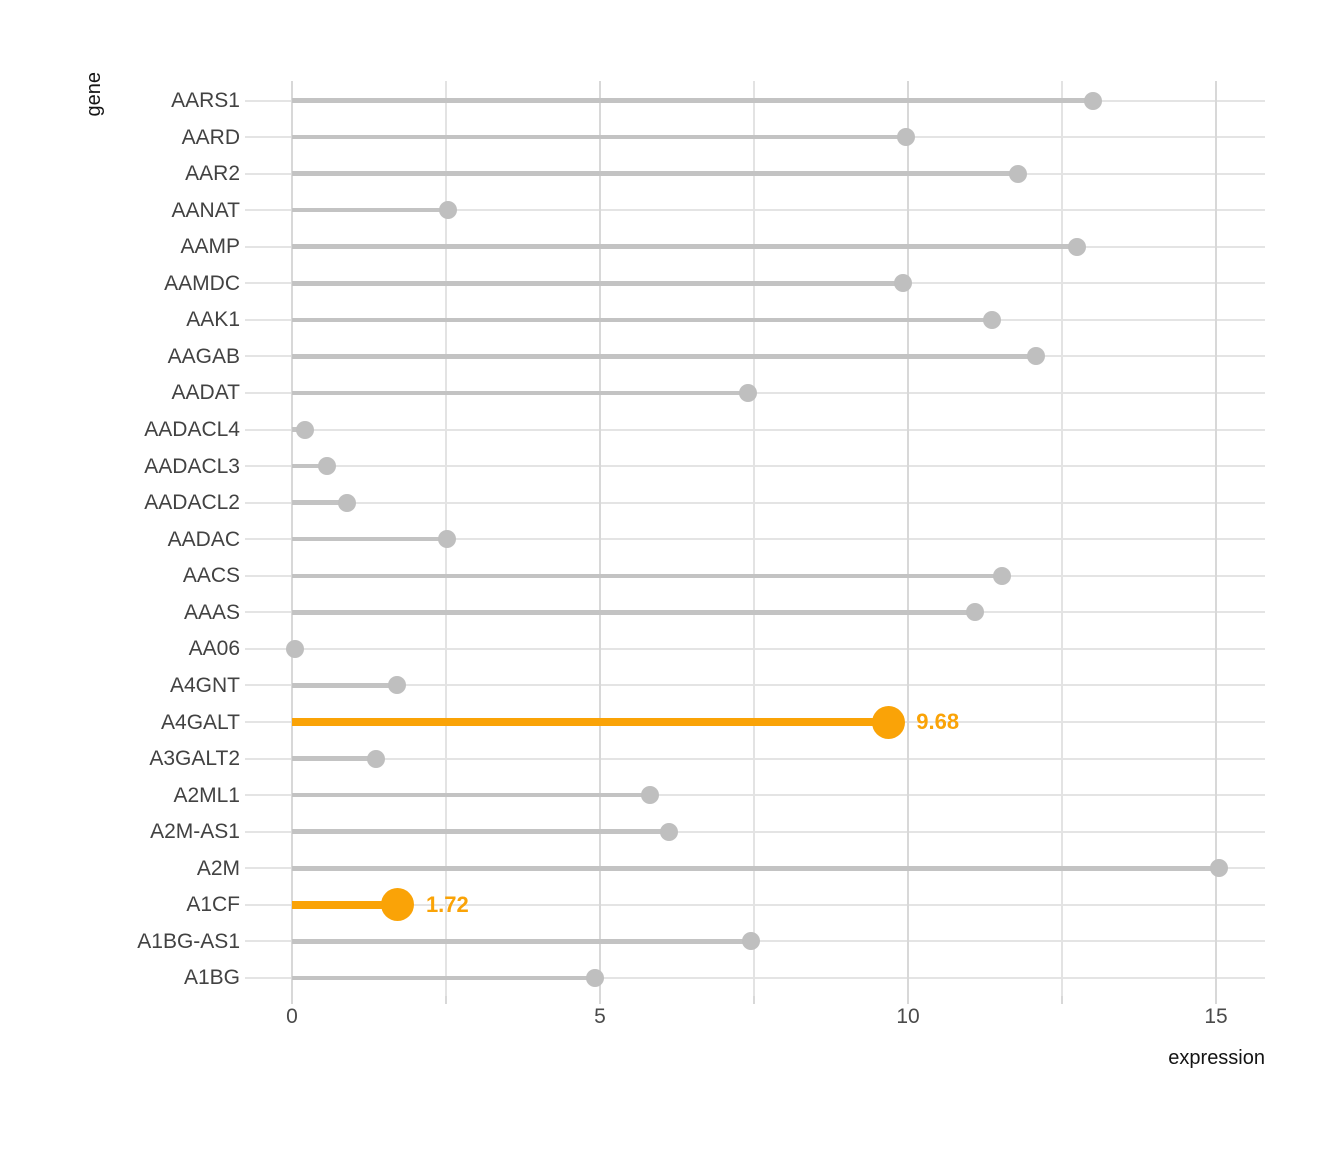 Image resolution: width=1344 pixels, height=1152 pixels. Describe the element at coordinates (1216, 1058) in the screenshot. I see `x-axis-title: expression` at that location.